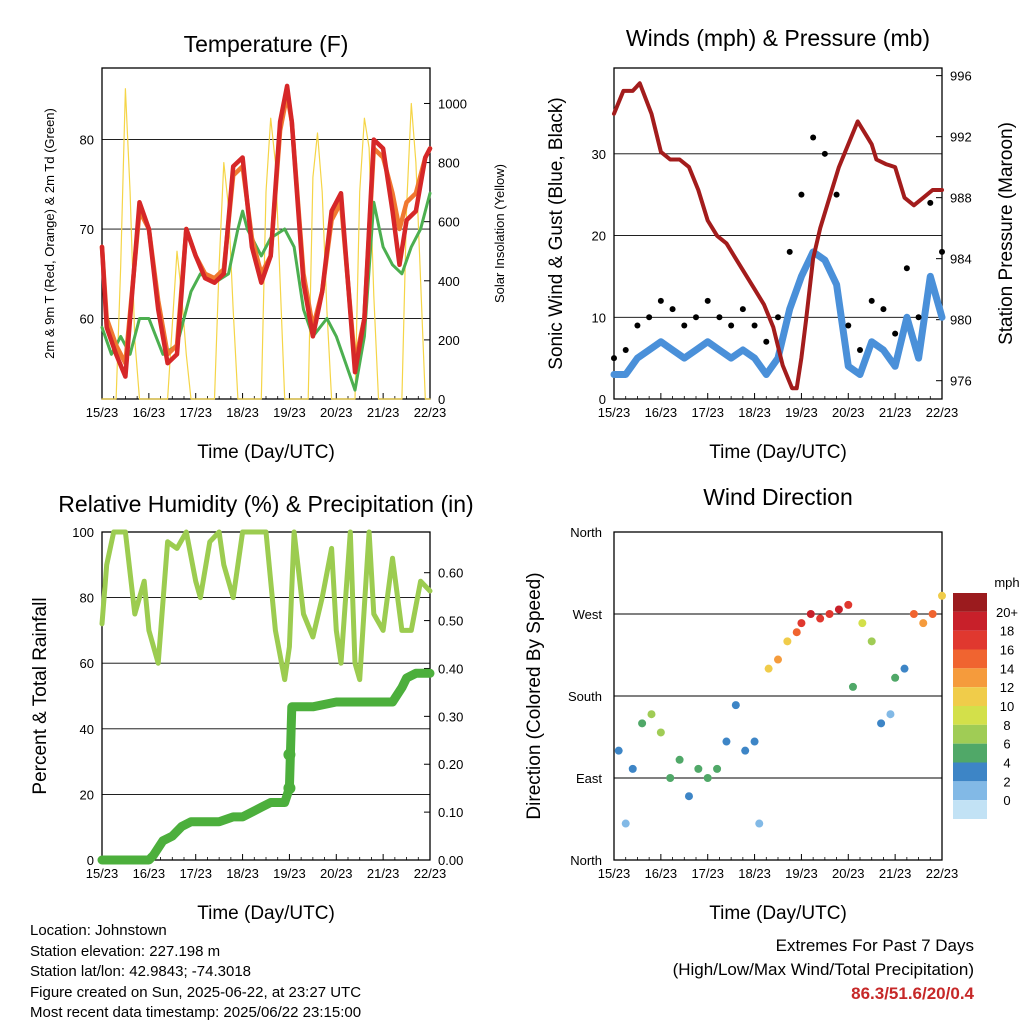 This screenshot has height=1024, width=1024. I want to click on y2-tick-label: 992, so click(961, 137).